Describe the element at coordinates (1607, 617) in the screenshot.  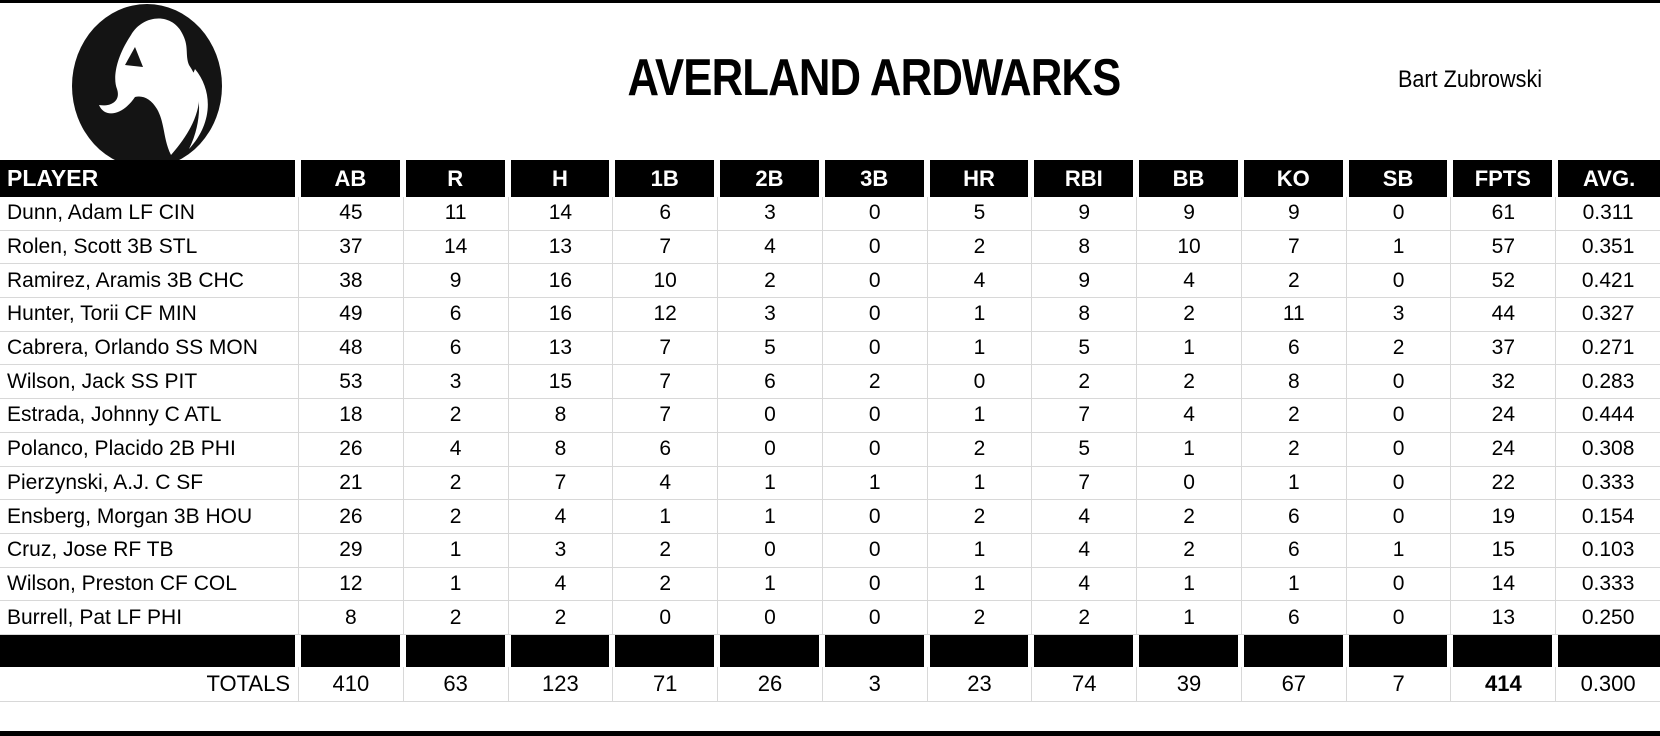
I see `avg-cell: 0.250` at that location.